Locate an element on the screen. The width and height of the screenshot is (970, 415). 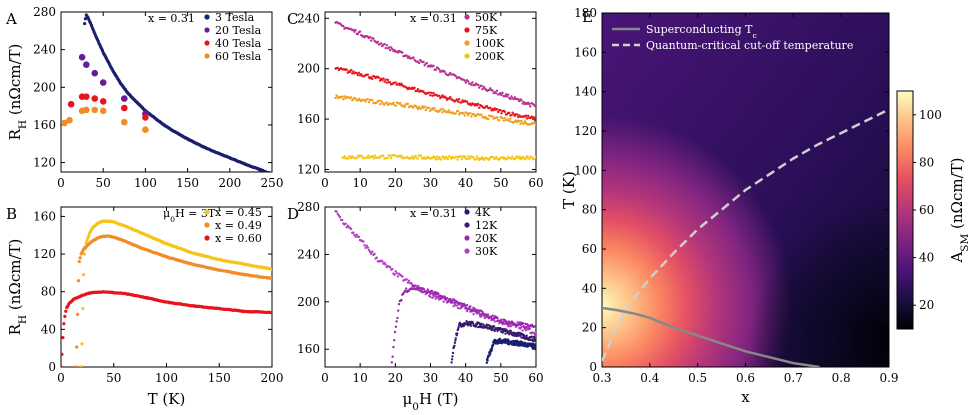
ytick-label: 60 is located at coordinates (589, 249).